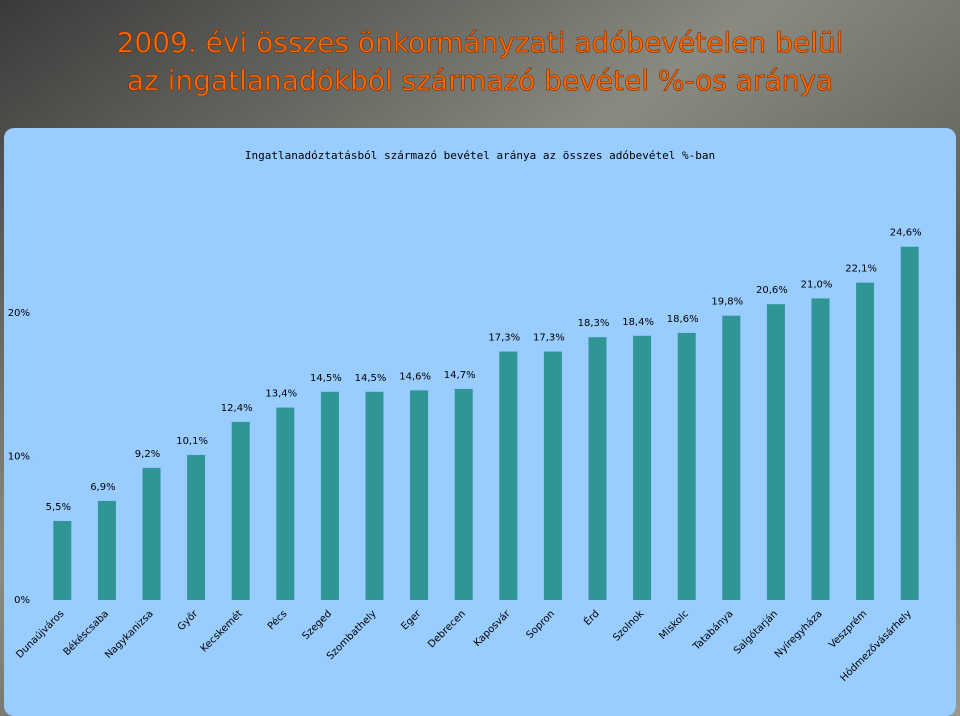 Image resolution: width=960 pixels, height=716 pixels. Describe the element at coordinates (817, 284) in the screenshot. I see `value-label: 21,0%` at that location.